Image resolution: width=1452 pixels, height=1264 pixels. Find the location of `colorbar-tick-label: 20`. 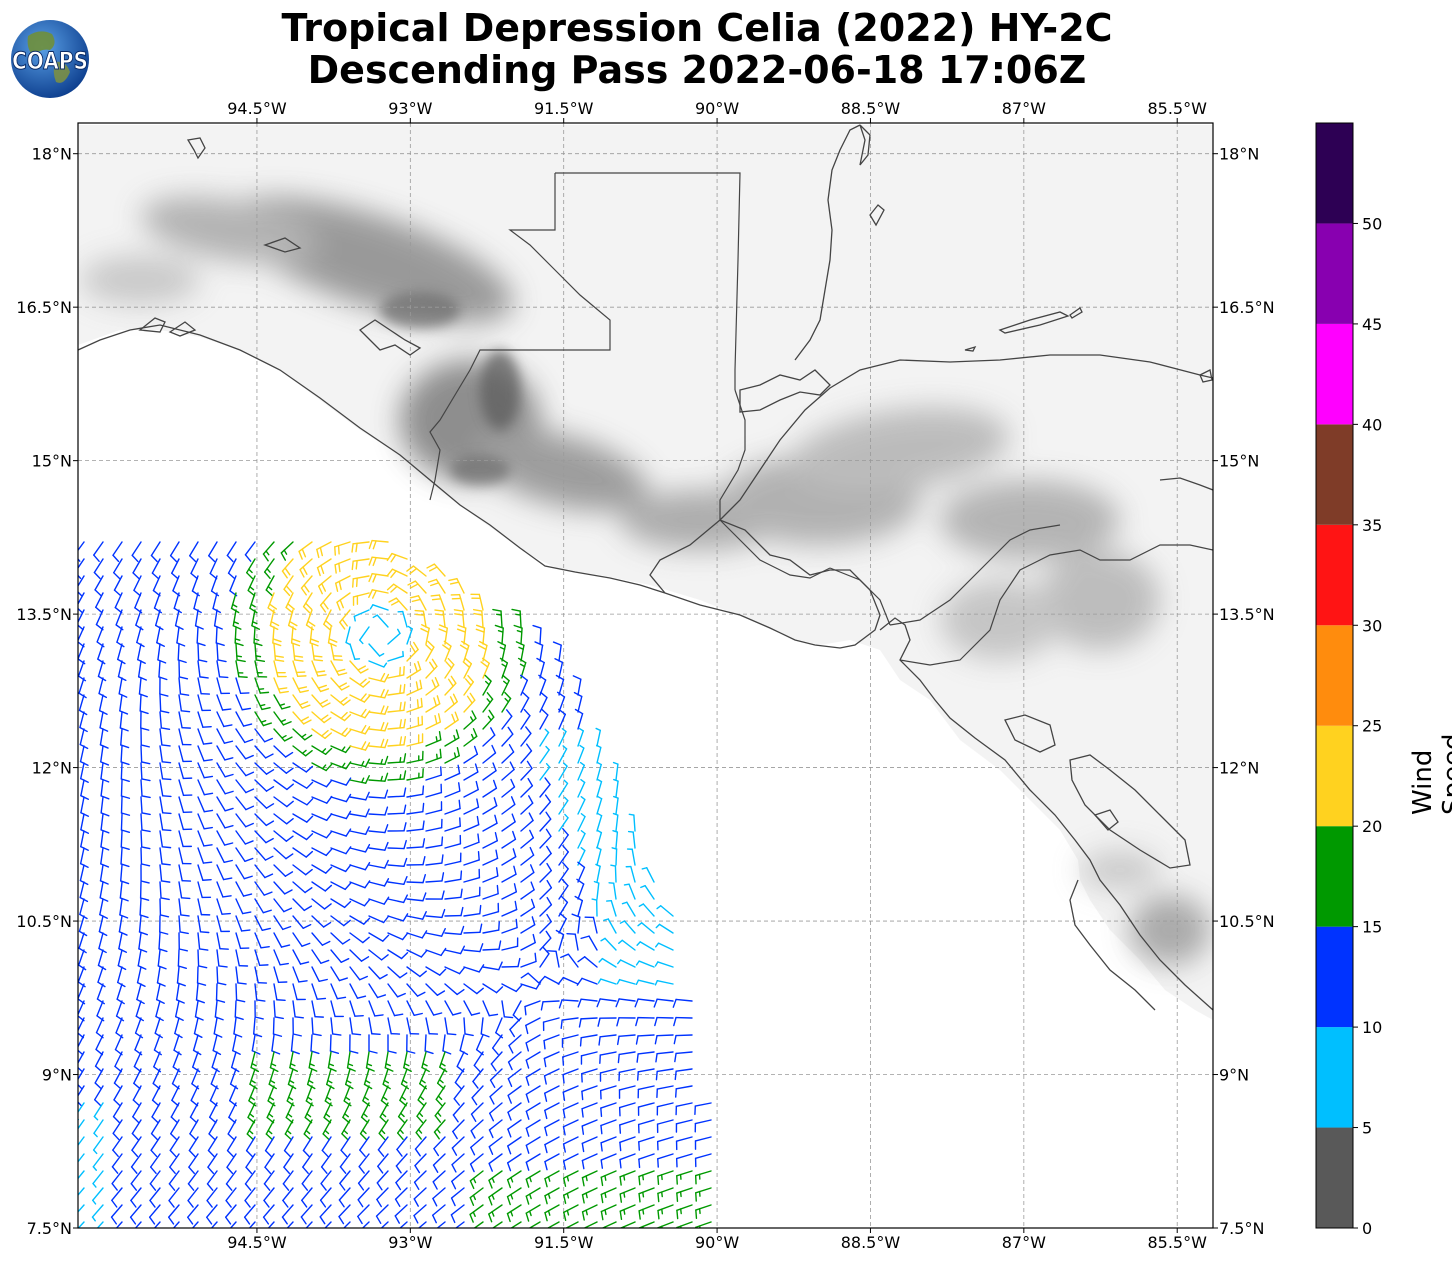

colorbar-tick-label: 20 is located at coordinates (1372, 826).